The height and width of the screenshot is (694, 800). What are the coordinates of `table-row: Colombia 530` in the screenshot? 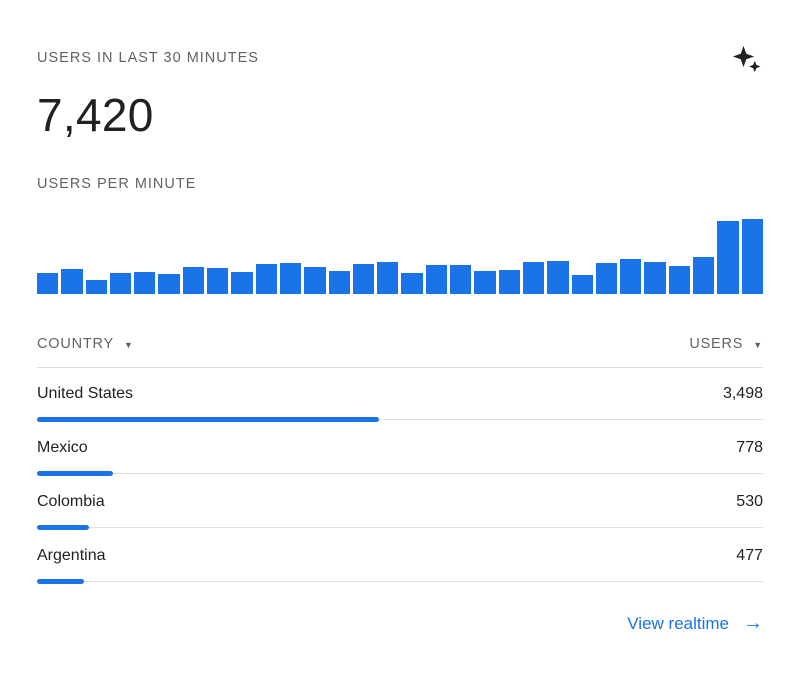 It's located at (400, 503).